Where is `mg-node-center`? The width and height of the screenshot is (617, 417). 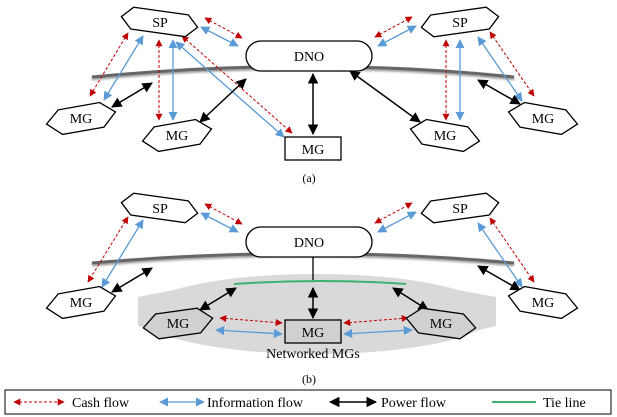 mg-node-center is located at coordinates (313, 148).